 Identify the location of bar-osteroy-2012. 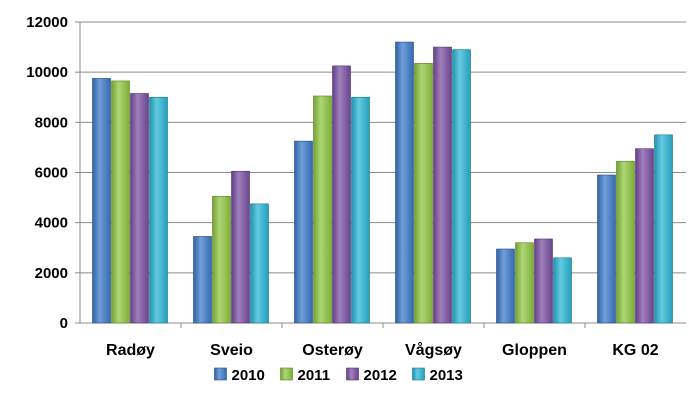
(341, 194).